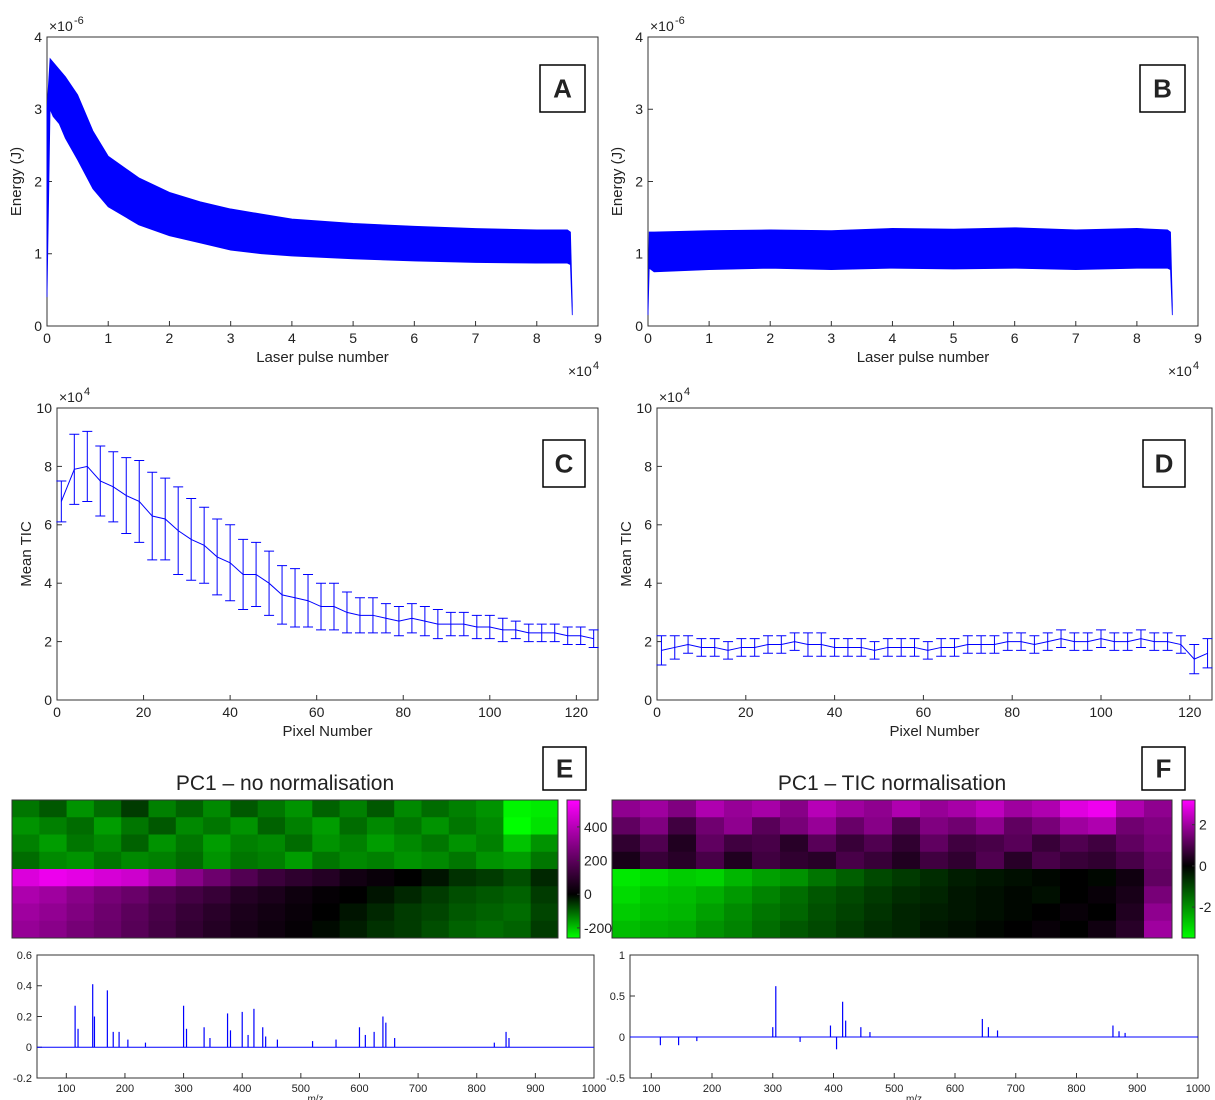 The height and width of the screenshot is (1100, 1215). Describe the element at coordinates (564, 769) in the screenshot. I see `panel-label: E` at that location.